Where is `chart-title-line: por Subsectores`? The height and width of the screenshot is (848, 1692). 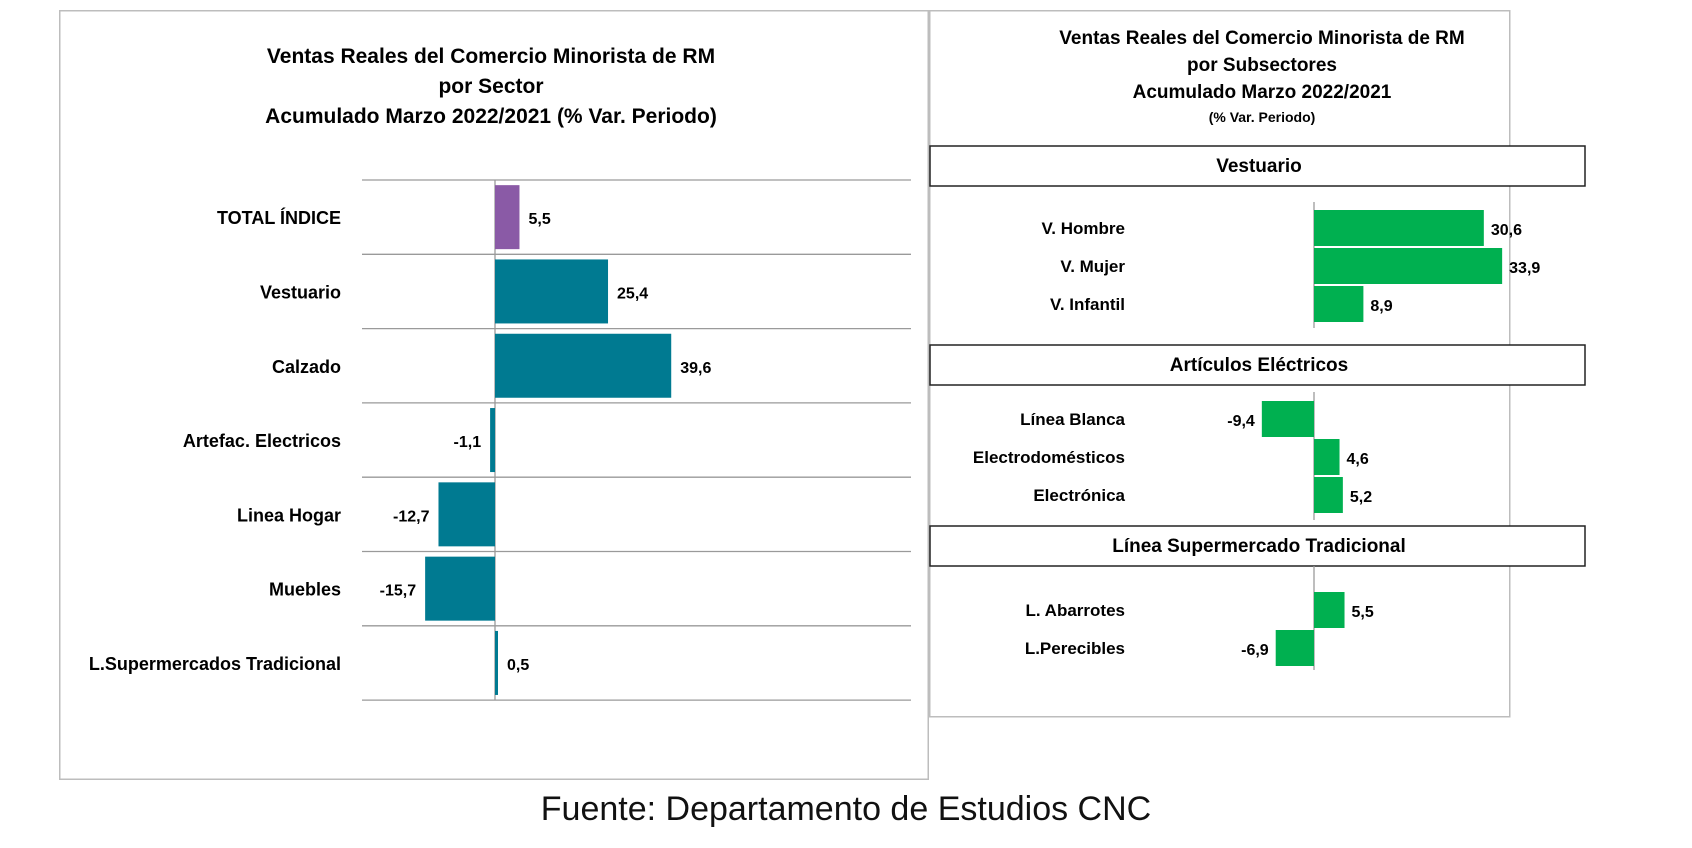
chart-title-line: por Subsectores is located at coordinates (1262, 65).